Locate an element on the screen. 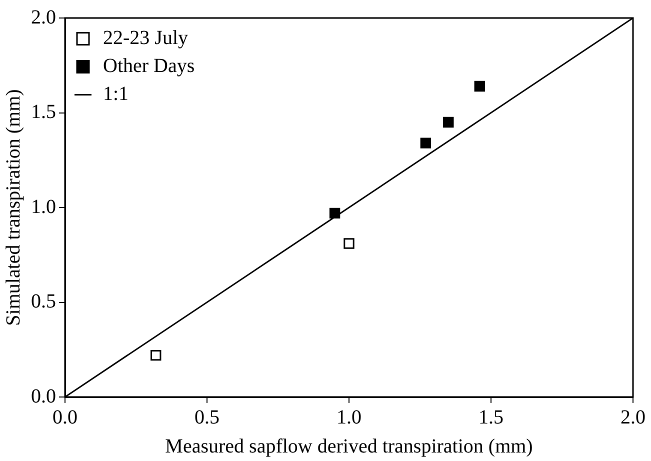 Image resolution: width=651 pixels, height=461 pixels. y-tick-label: 0.0 is located at coordinates (43, 396).